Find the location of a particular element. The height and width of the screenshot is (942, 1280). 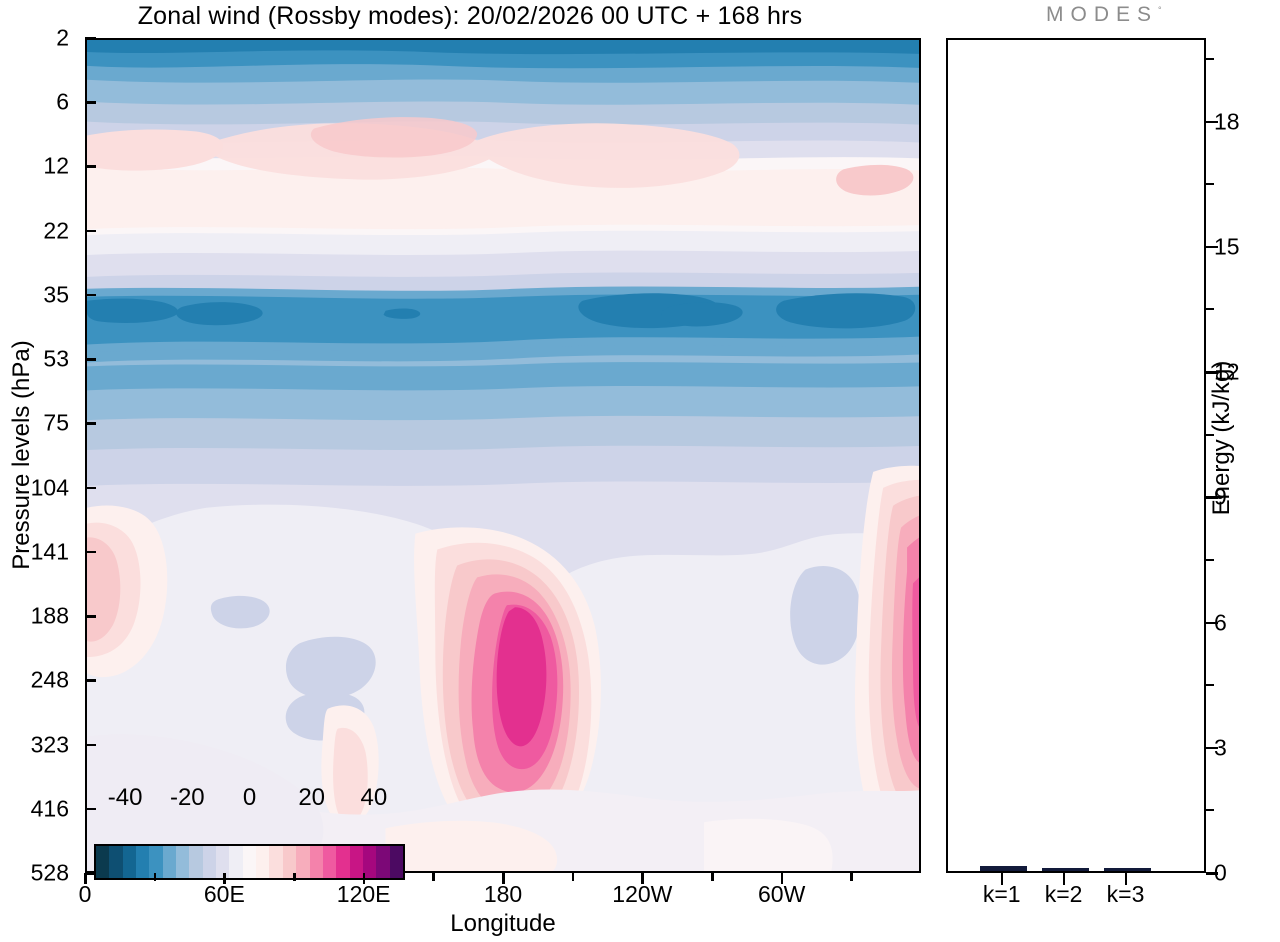

watermark-text: MODES is located at coordinates (1102, 14).